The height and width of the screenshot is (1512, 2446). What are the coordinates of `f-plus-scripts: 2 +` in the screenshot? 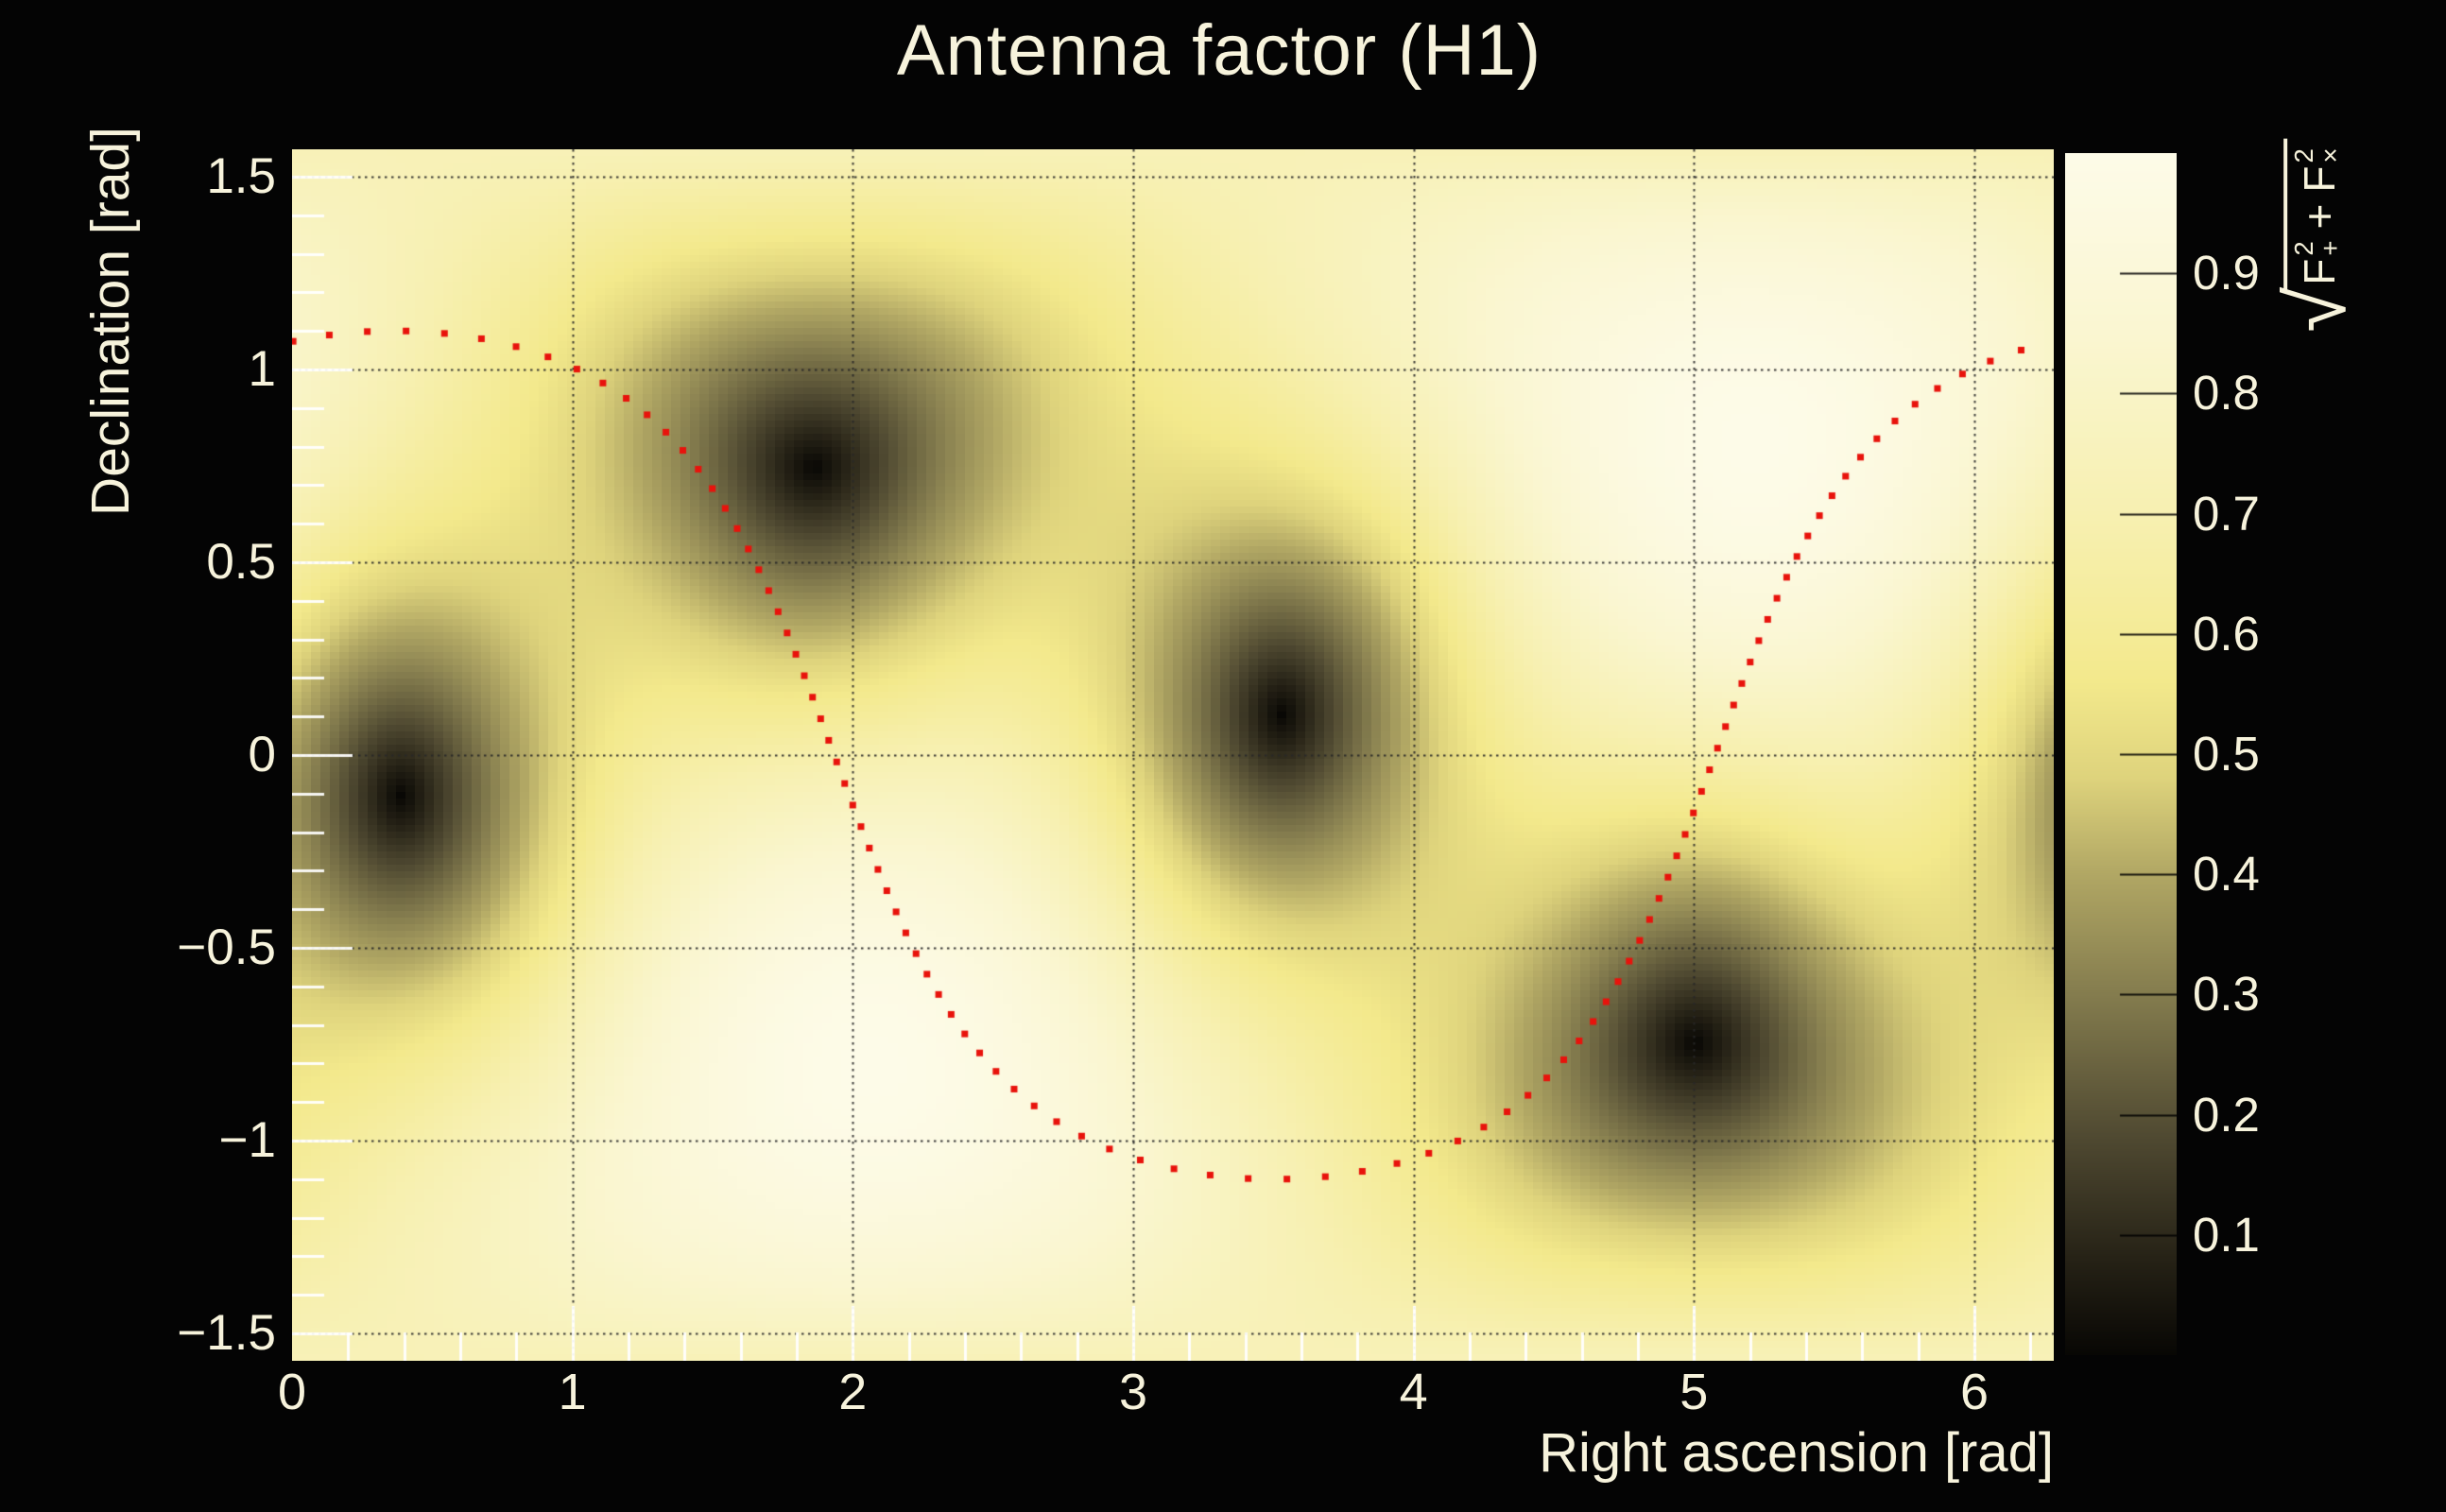 It's located at (2317, 248).